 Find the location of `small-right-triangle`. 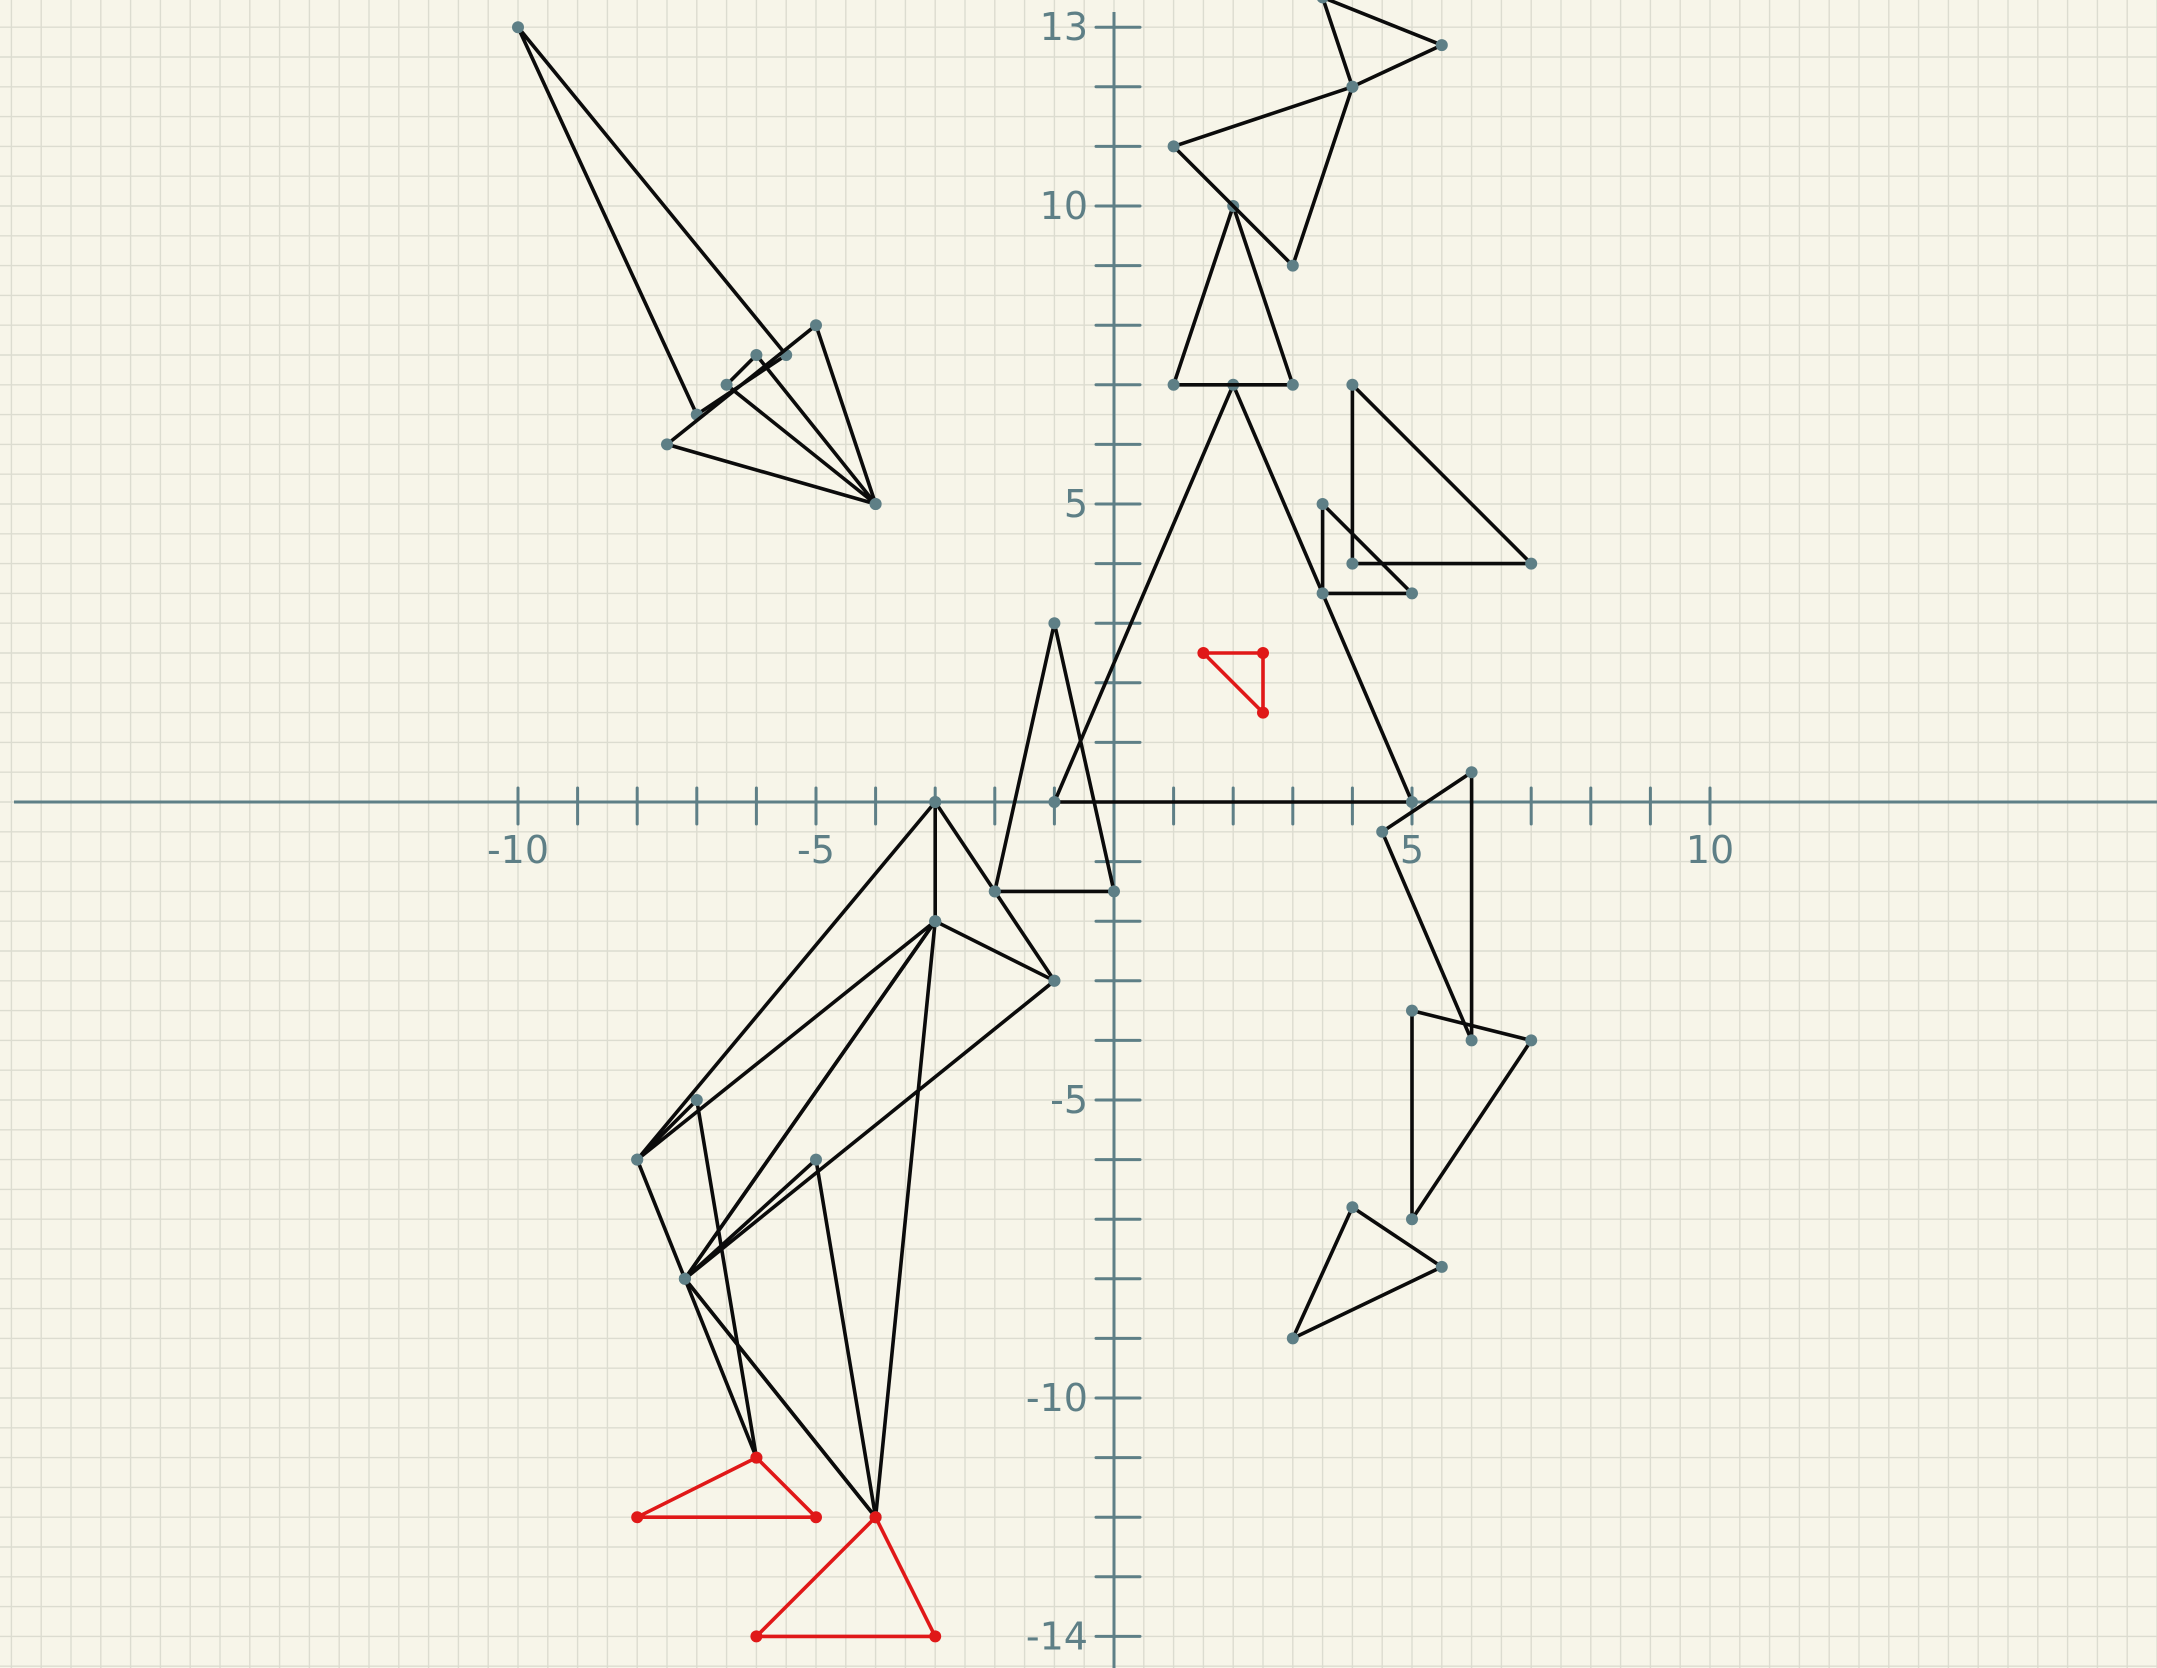

small-right-triangle is located at coordinates (1367, 549).